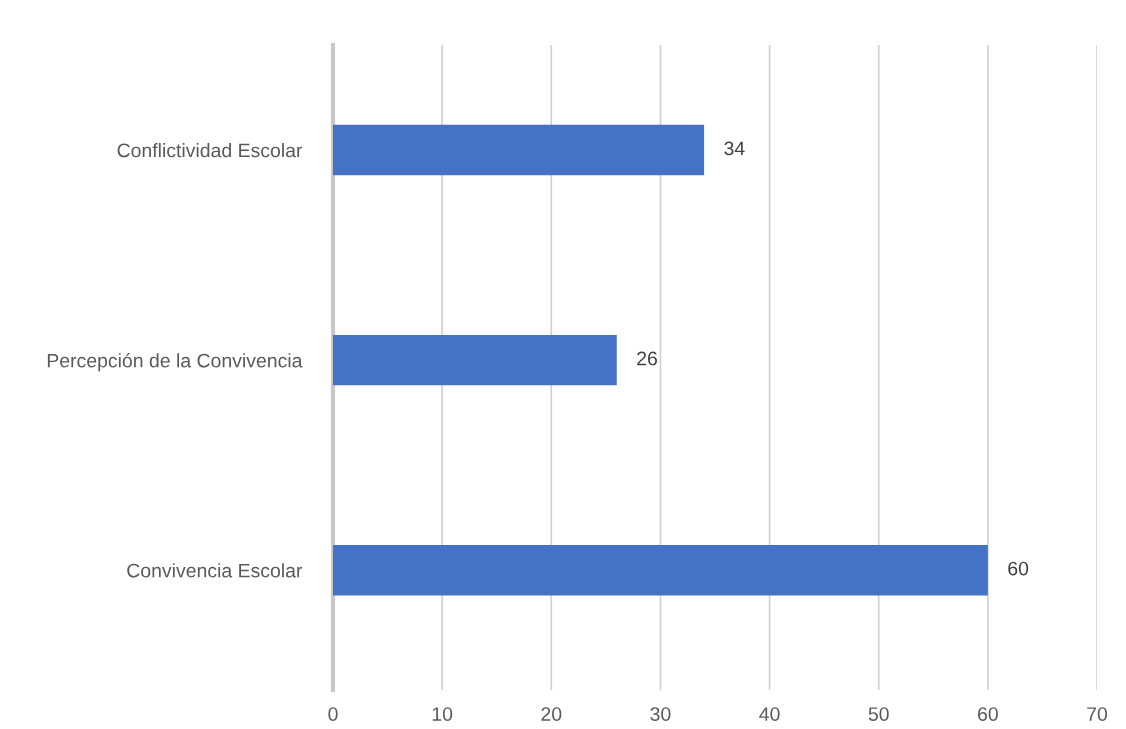 Image resolution: width=1126 pixels, height=729 pixels. Describe the element at coordinates (878, 714) in the screenshot. I see `x-tick-label: 50` at that location.